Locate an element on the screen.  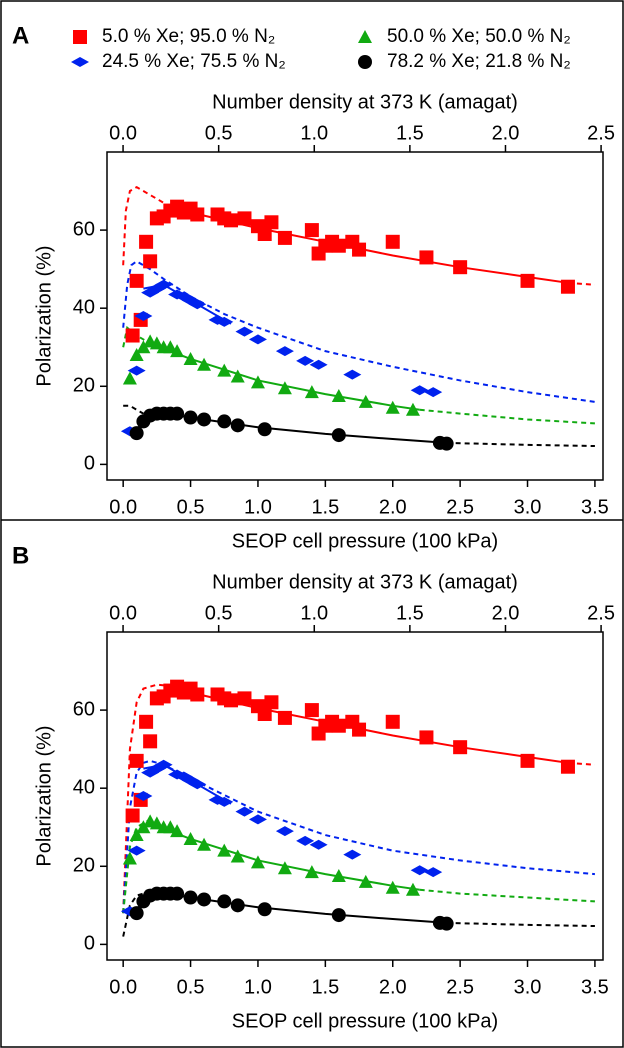
x2-axis-label: Number density at 373 K (amagat) is located at coordinates (365, 102).